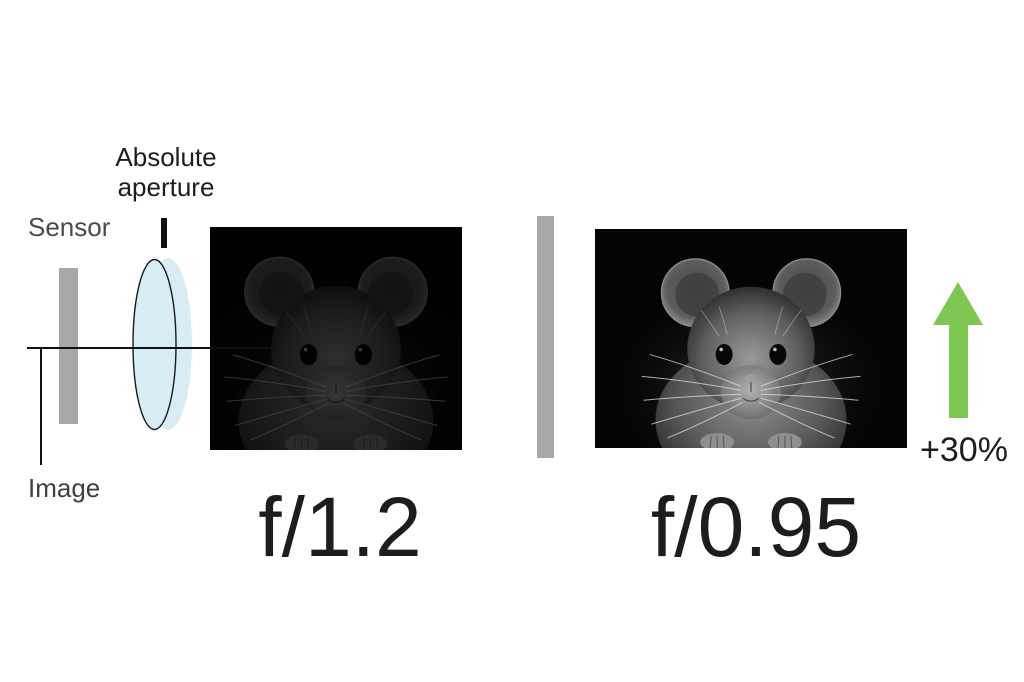 The width and height of the screenshot is (1024, 682). What do you see at coordinates (154, 344) in the screenshot?
I see `lens-front-face` at bounding box center [154, 344].